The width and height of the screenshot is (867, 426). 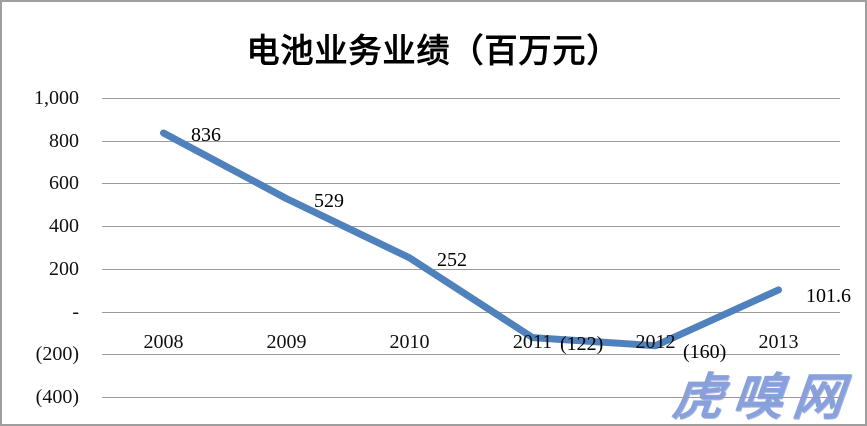 What do you see at coordinates (452, 260) in the screenshot?
I see `data-label: 252` at bounding box center [452, 260].